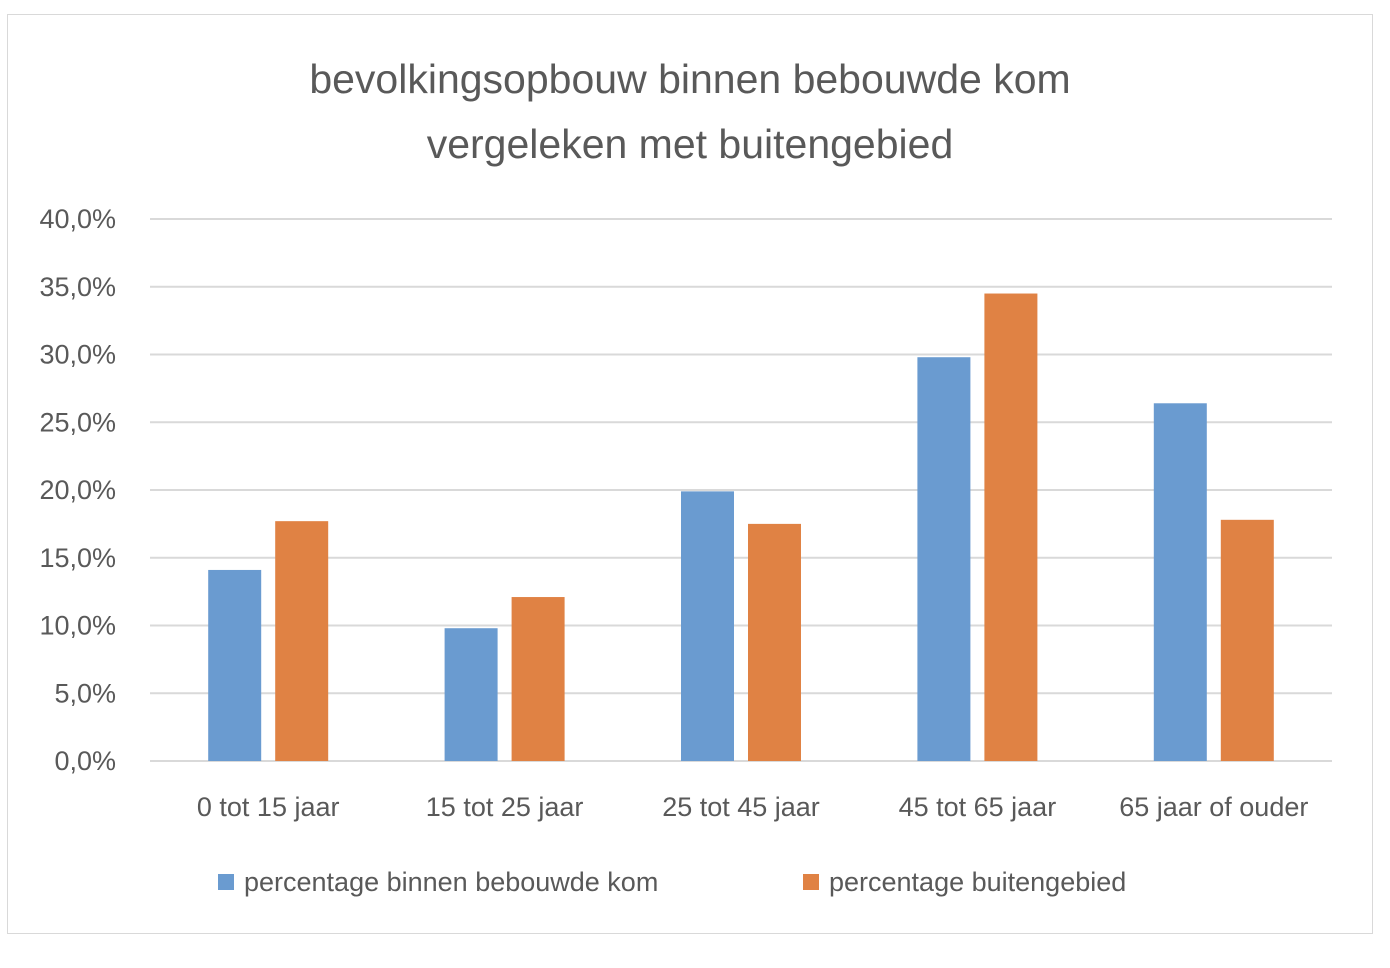  Describe the element at coordinates (505, 807) in the screenshot. I see `x-category-label: 15 tot 25 jaar` at that location.